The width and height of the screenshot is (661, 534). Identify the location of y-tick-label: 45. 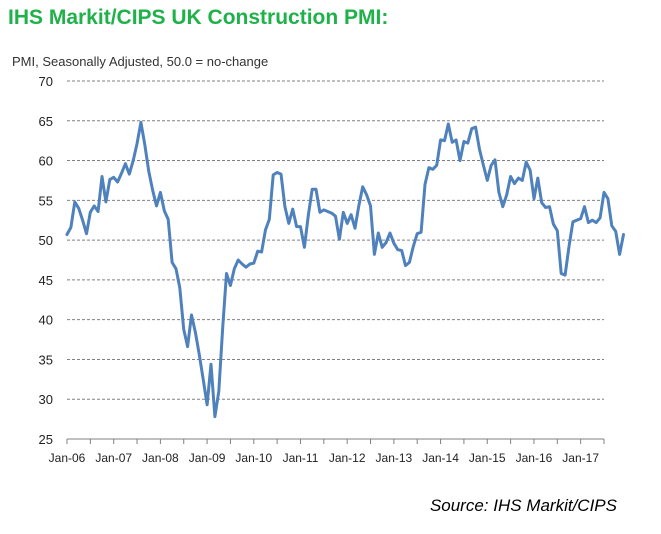
(46, 280).